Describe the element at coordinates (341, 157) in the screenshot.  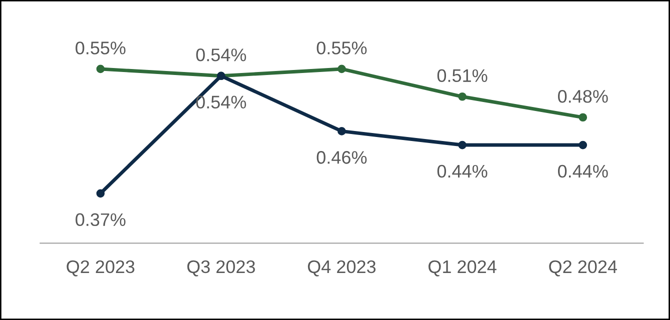
I see `data-label: 0.46%` at that location.